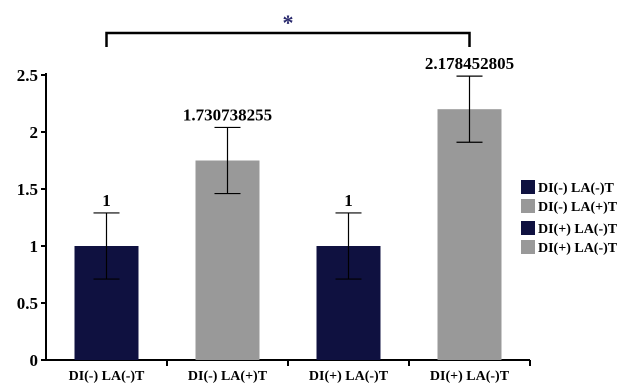  What do you see at coordinates (288, 22) in the screenshot?
I see `significance-star: *` at bounding box center [288, 22].